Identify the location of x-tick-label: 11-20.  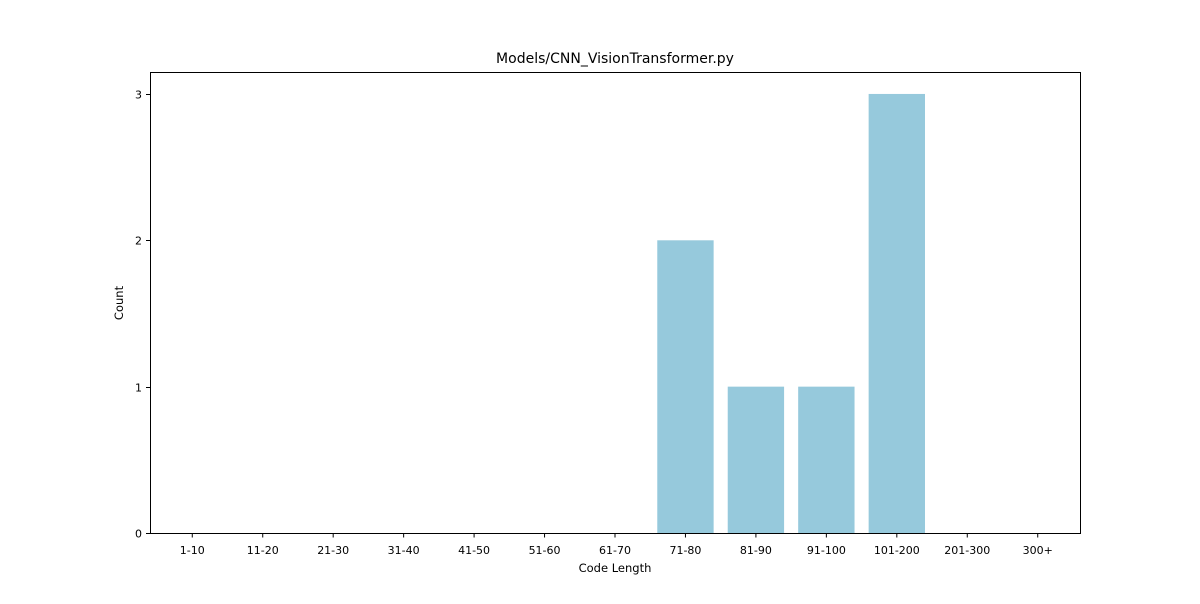
(263, 550).